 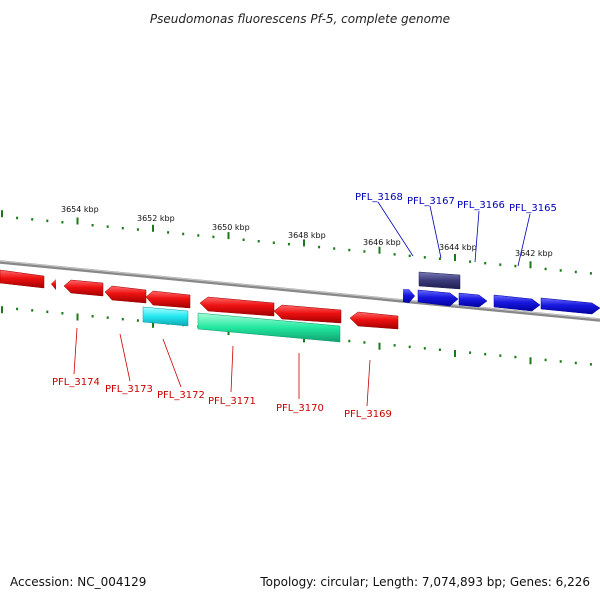 What do you see at coordinates (481, 205) in the screenshot?
I see `gene-label-pfl-3166: PFL_3166` at bounding box center [481, 205].